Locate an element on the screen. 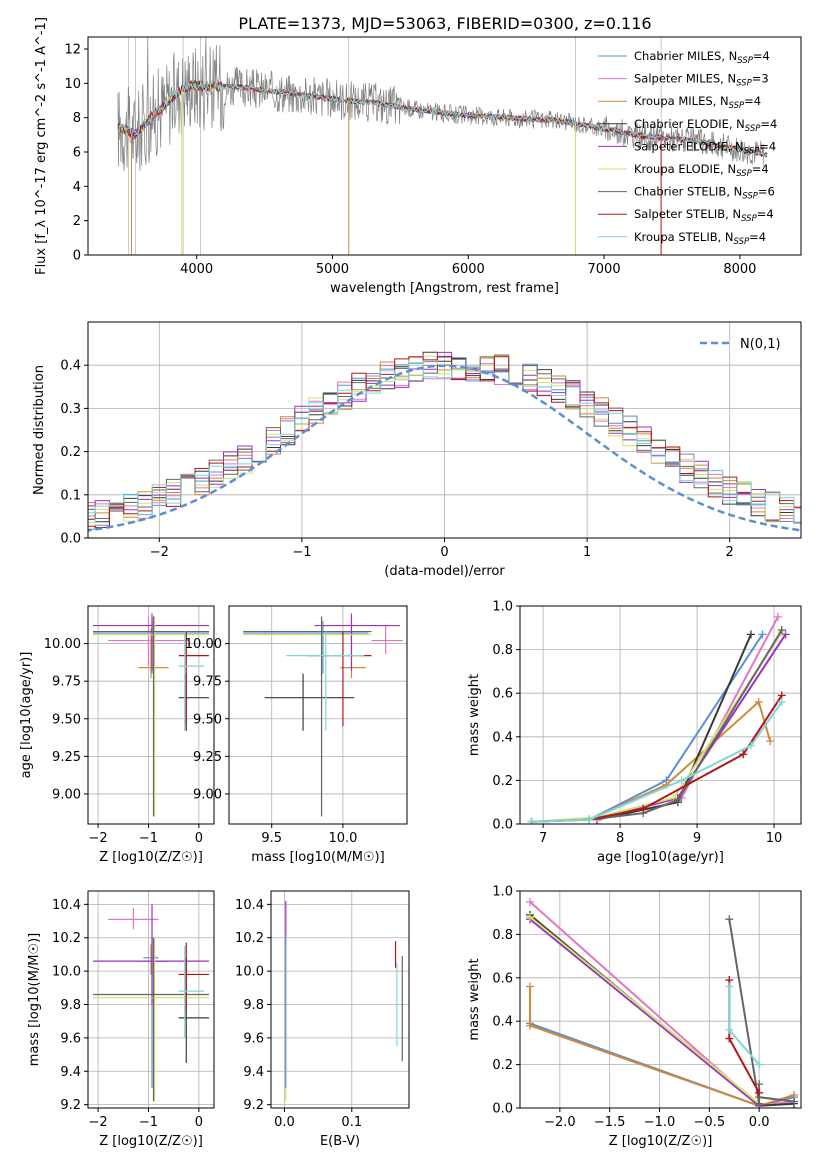  x-tick-label: −1.0 is located at coordinates (660, 1122).